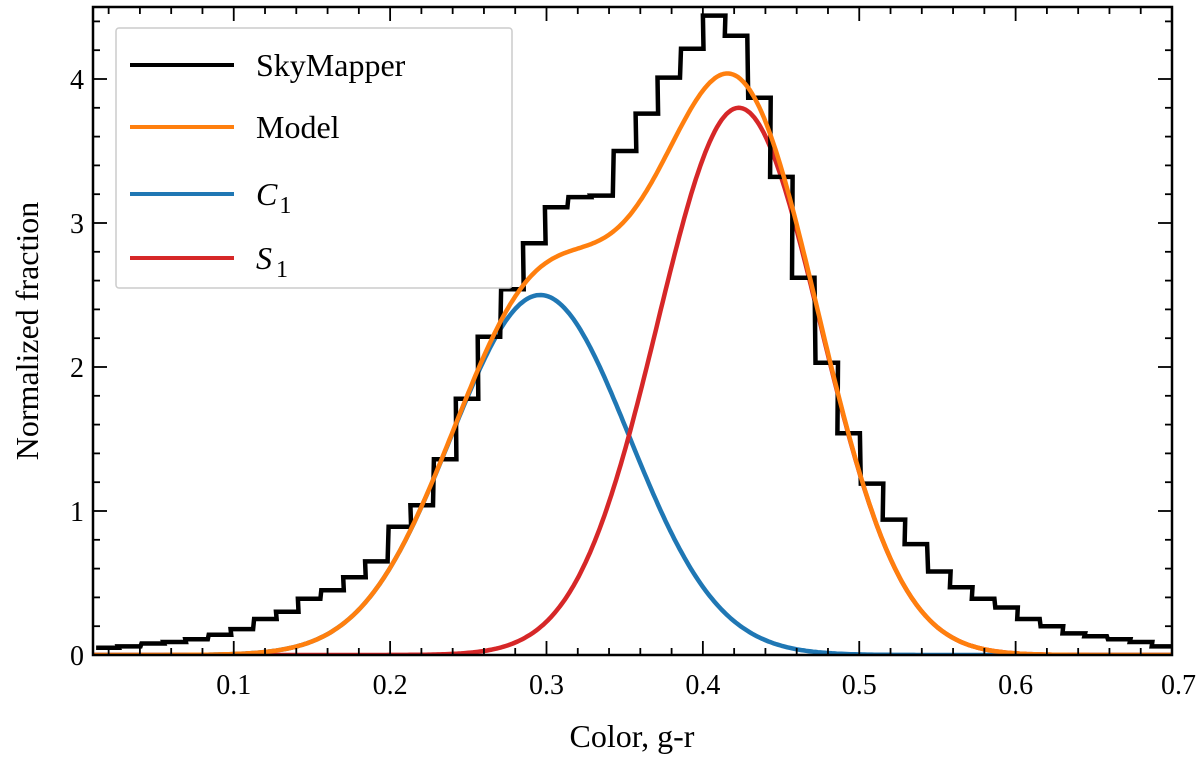  What do you see at coordinates (267, 194) in the screenshot?
I see `legend-label-c1-base: C` at bounding box center [267, 194].